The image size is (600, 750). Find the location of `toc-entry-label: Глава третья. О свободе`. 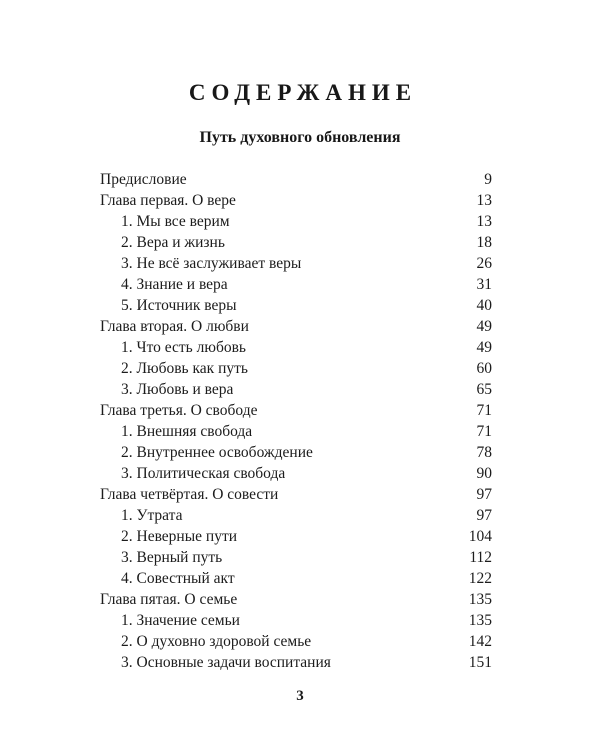

toc-entry-label: Глава третья. О свободе is located at coordinates (179, 410).